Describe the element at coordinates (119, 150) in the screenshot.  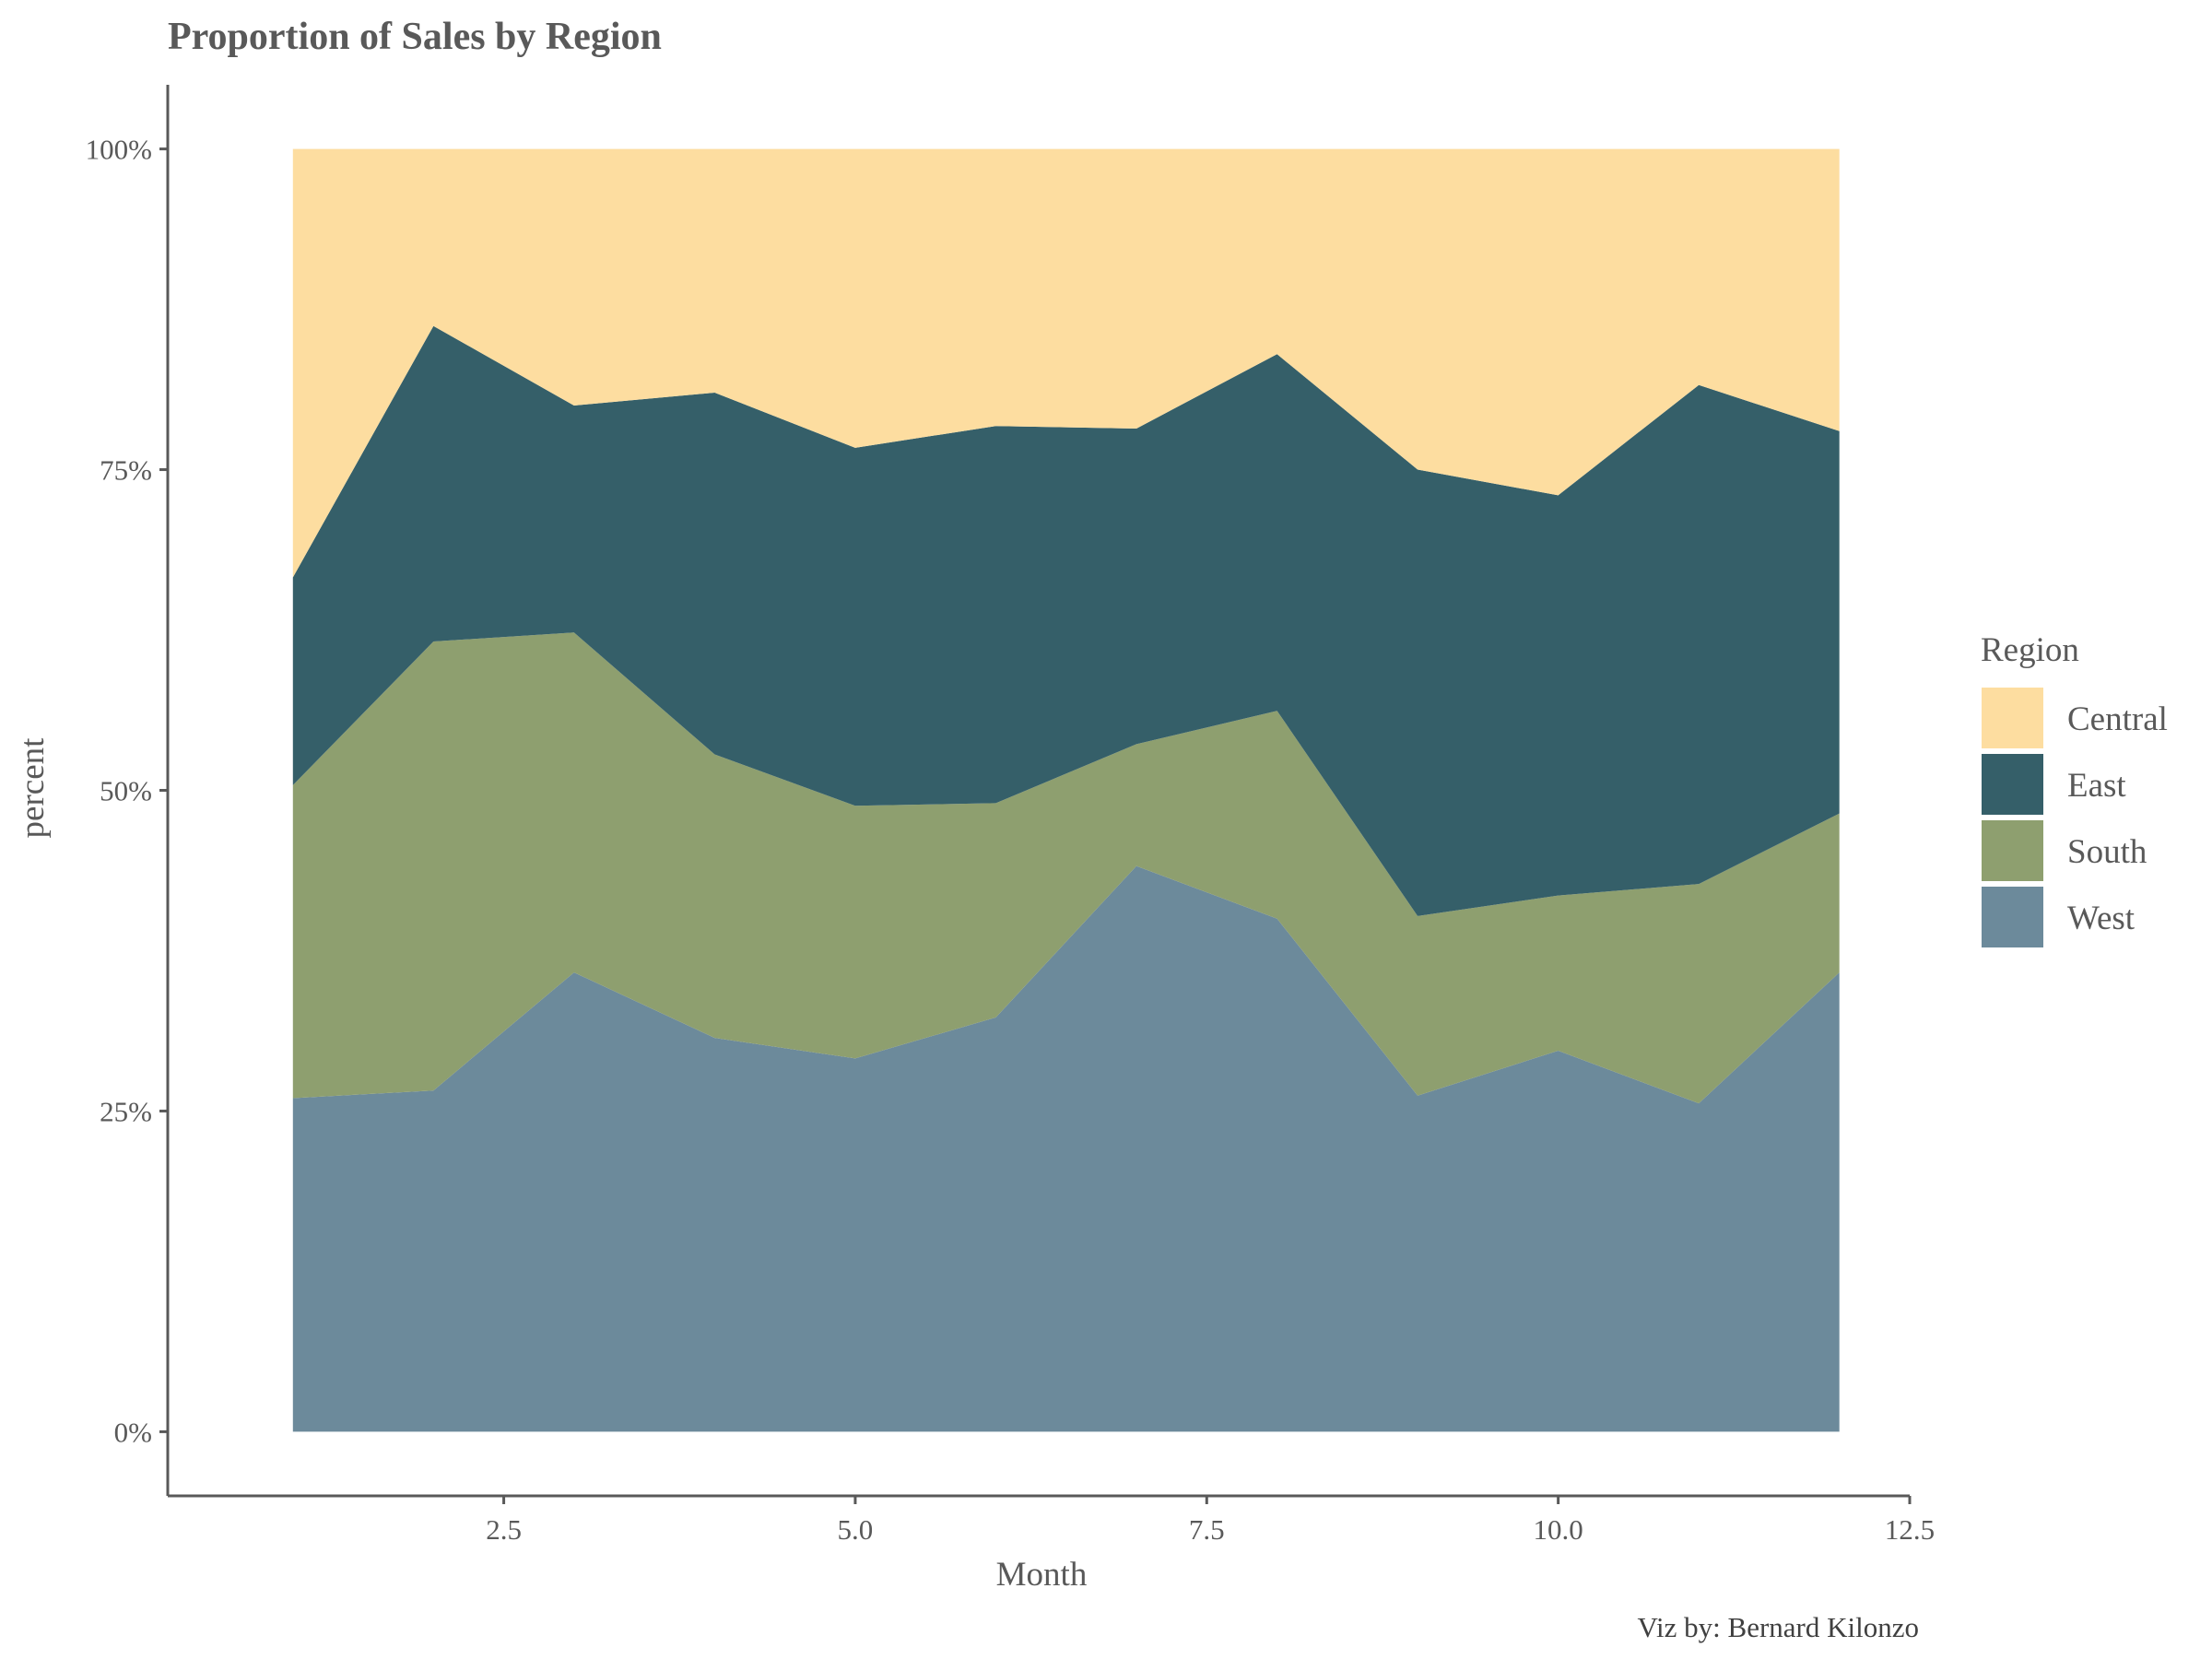
I see `y-tick-label: 100%` at that location.